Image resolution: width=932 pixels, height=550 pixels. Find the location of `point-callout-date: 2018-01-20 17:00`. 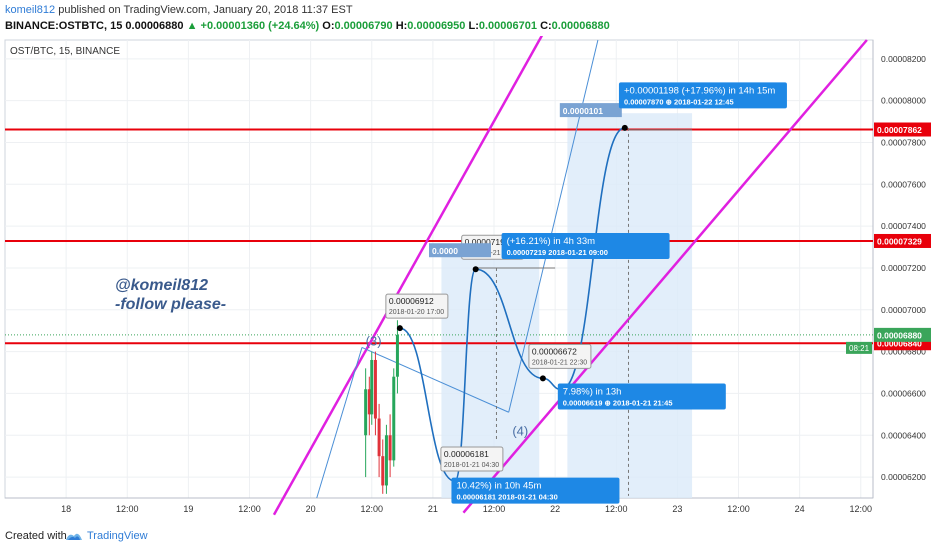

point-callout-date: 2018-01-20 17:00 is located at coordinates (416, 312).